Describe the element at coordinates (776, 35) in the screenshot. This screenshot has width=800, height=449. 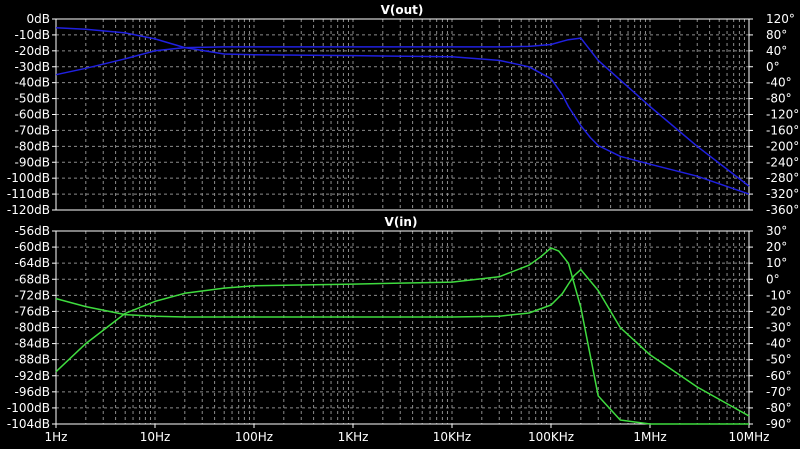
I see `y-tick-label-right: 80°` at that location.